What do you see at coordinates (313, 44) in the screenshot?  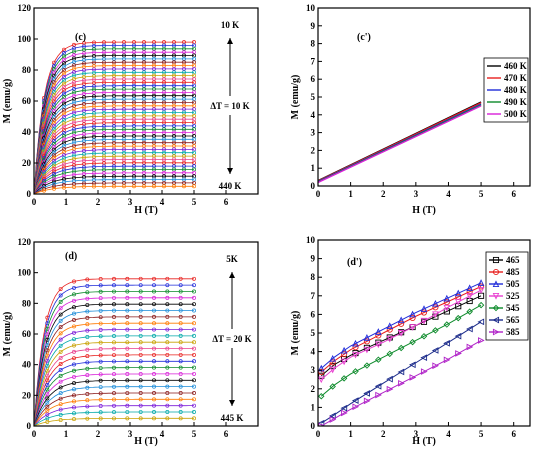 I see `y-tick-label: 8` at bounding box center [313, 44].